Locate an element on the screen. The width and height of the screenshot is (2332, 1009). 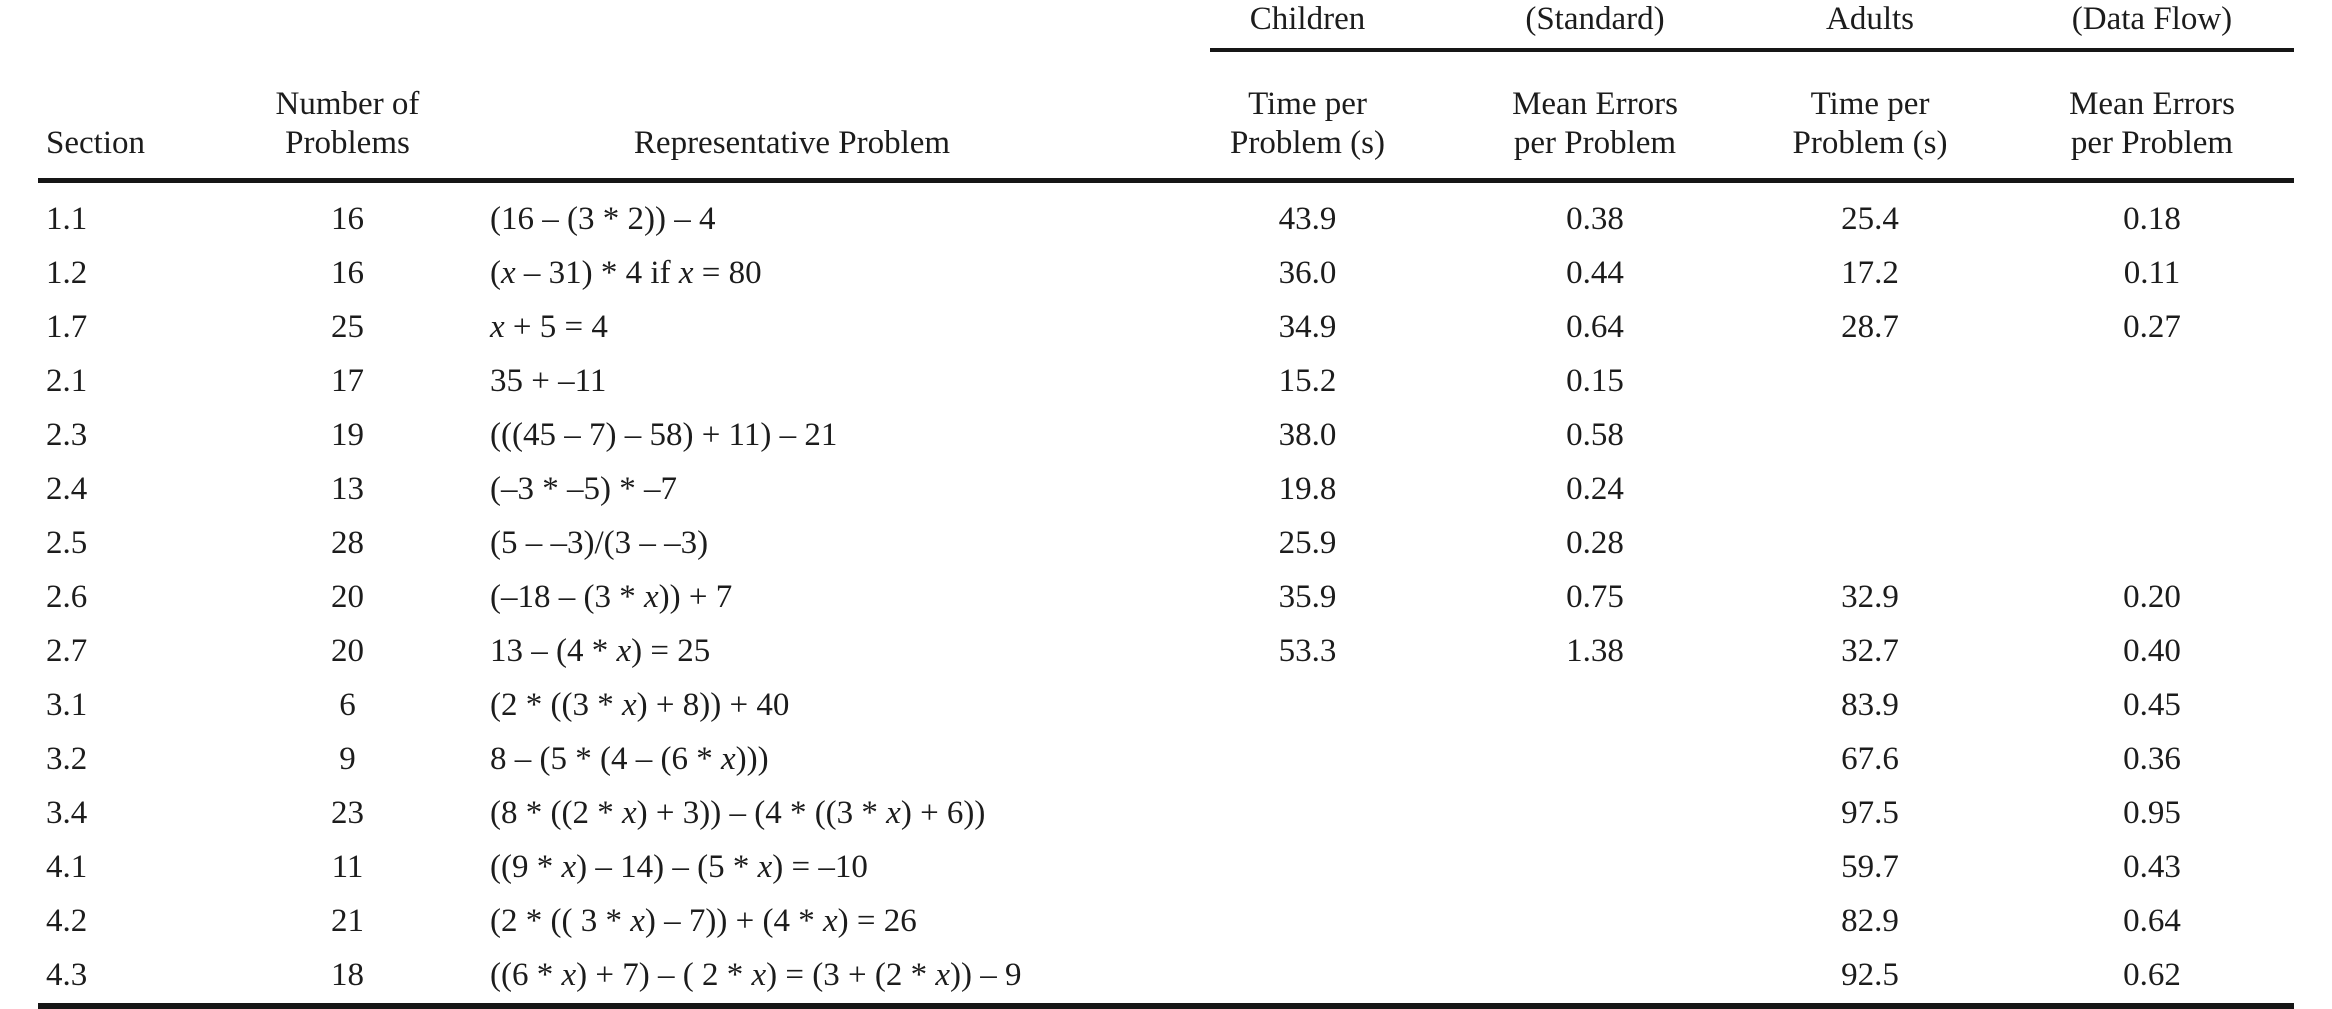
num-problems-cell: 13 is located at coordinates (347, 489).